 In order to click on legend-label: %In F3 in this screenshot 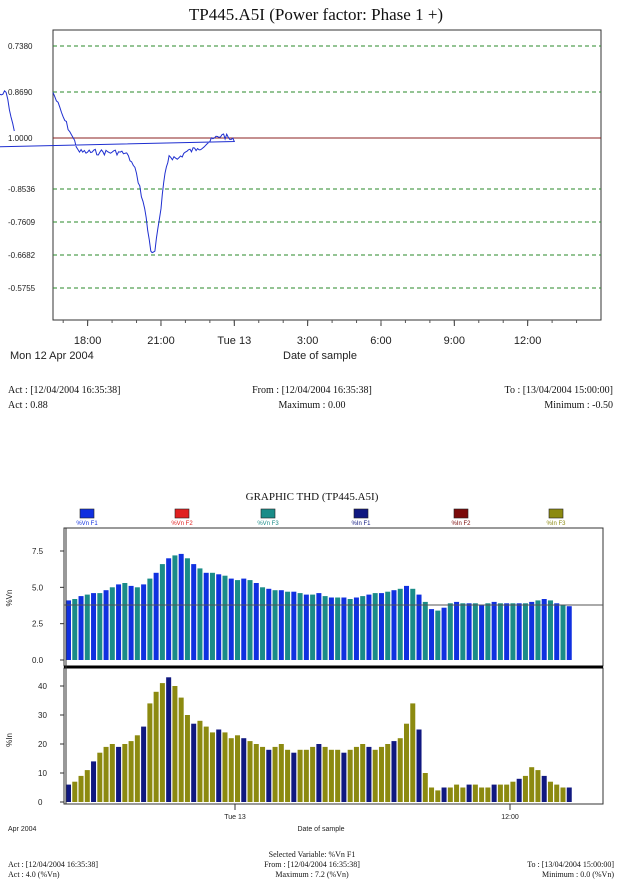, I will do `click(556, 524)`.